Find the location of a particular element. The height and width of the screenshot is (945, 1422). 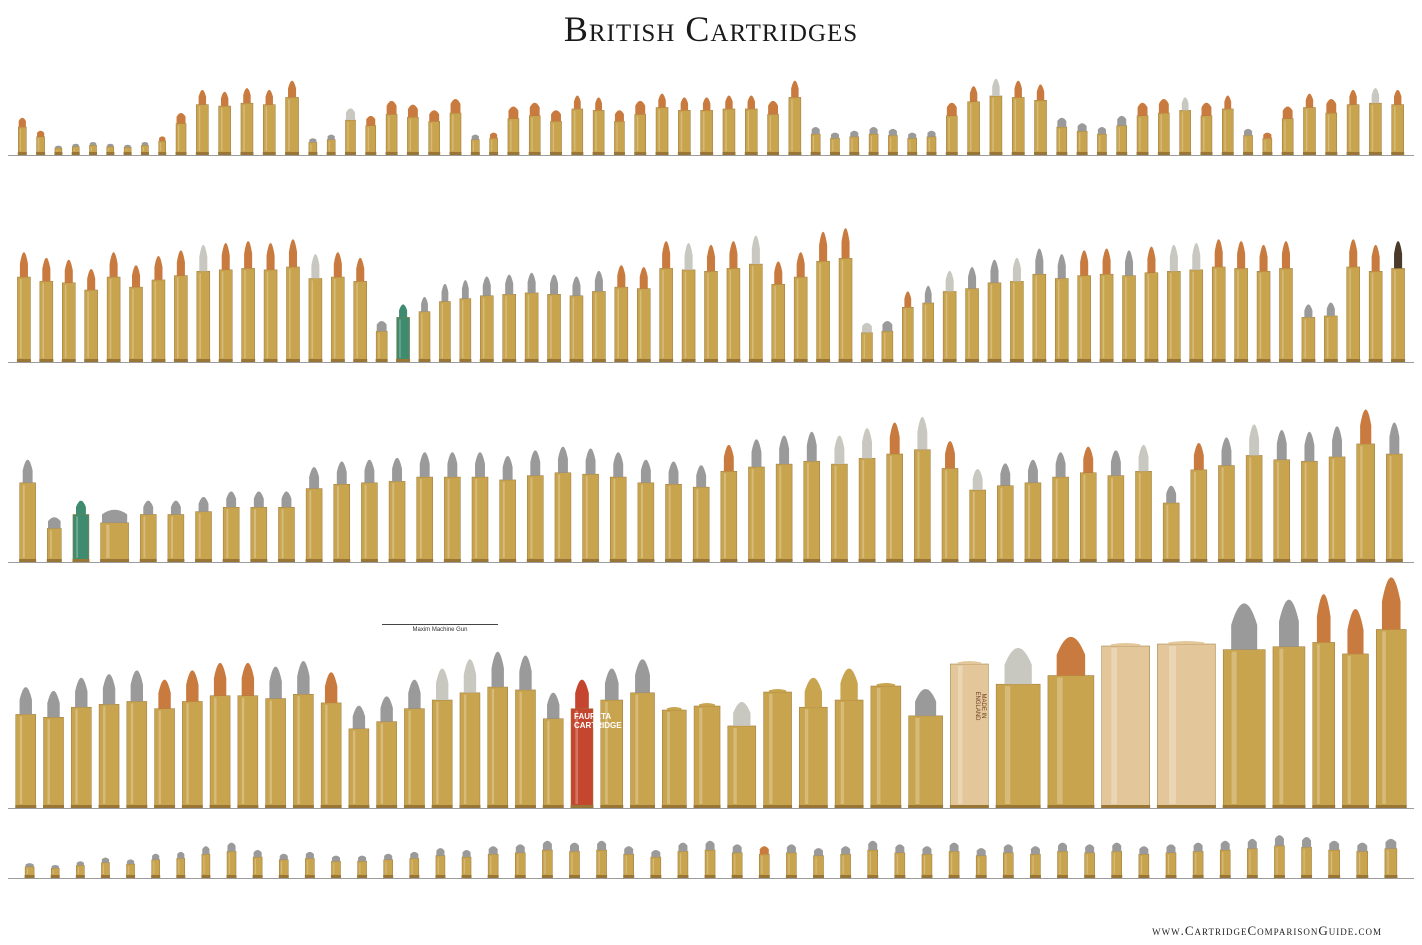

row-2-baseline is located at coordinates (711, 362).